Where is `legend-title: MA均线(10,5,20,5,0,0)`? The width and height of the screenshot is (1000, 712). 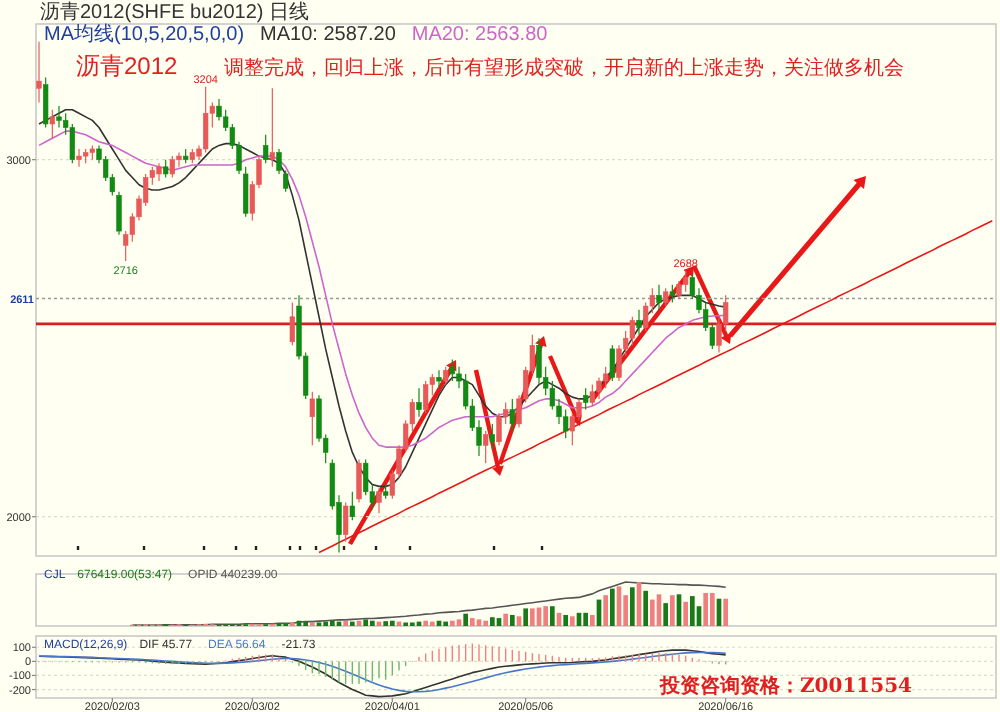
legend-title: MA均线(10,5,20,5,0,0) is located at coordinates (144, 34).